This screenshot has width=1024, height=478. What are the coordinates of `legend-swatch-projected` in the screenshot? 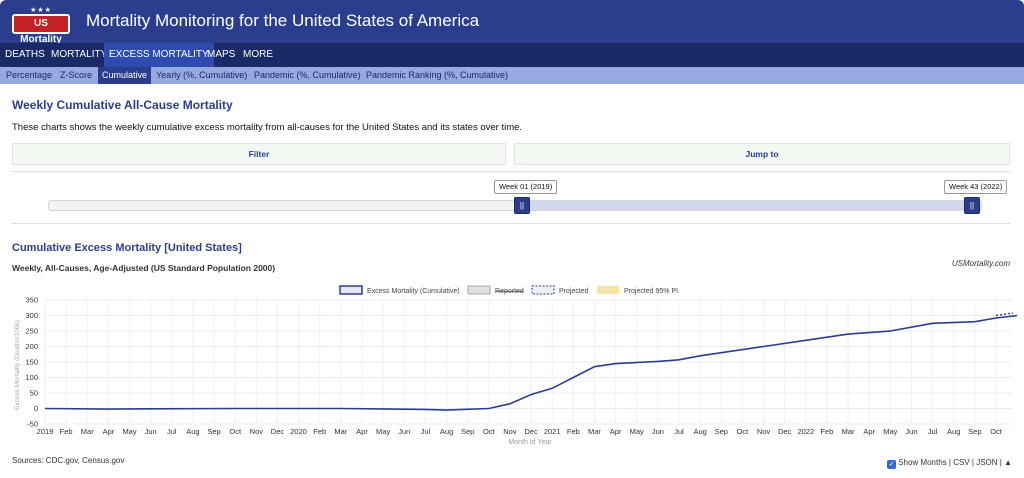 It's located at (543, 290).